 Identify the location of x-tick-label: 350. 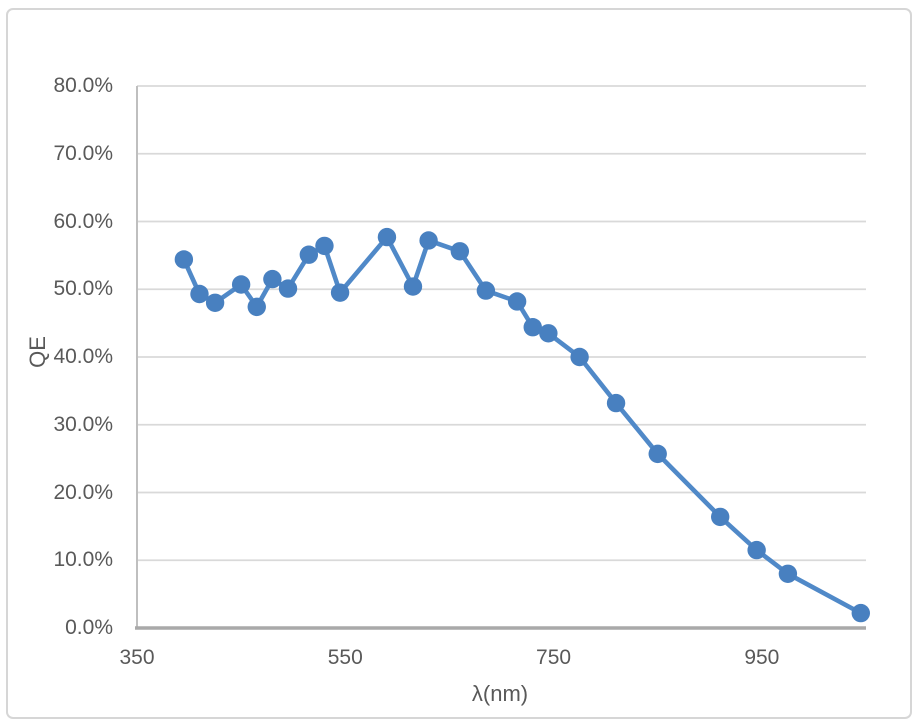
(137, 657).